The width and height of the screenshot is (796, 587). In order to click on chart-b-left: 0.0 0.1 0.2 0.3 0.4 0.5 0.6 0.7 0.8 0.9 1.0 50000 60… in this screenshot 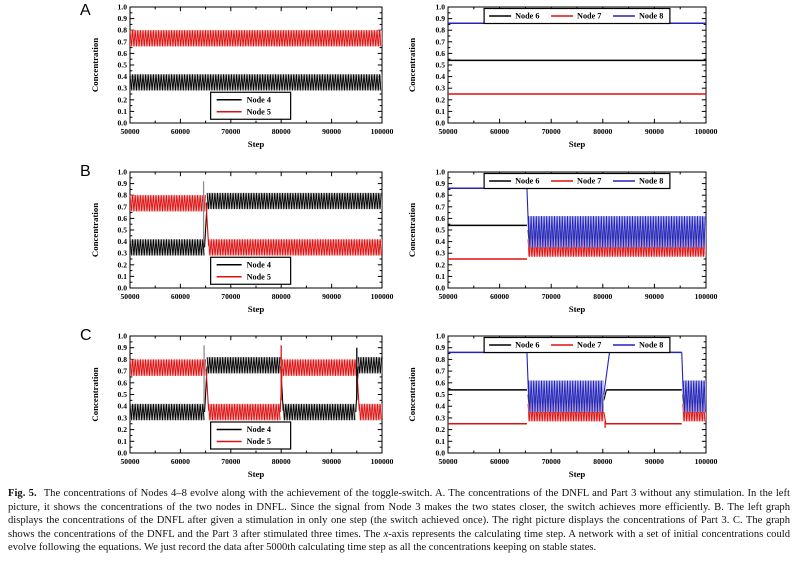, I will do `click(242, 241)`.